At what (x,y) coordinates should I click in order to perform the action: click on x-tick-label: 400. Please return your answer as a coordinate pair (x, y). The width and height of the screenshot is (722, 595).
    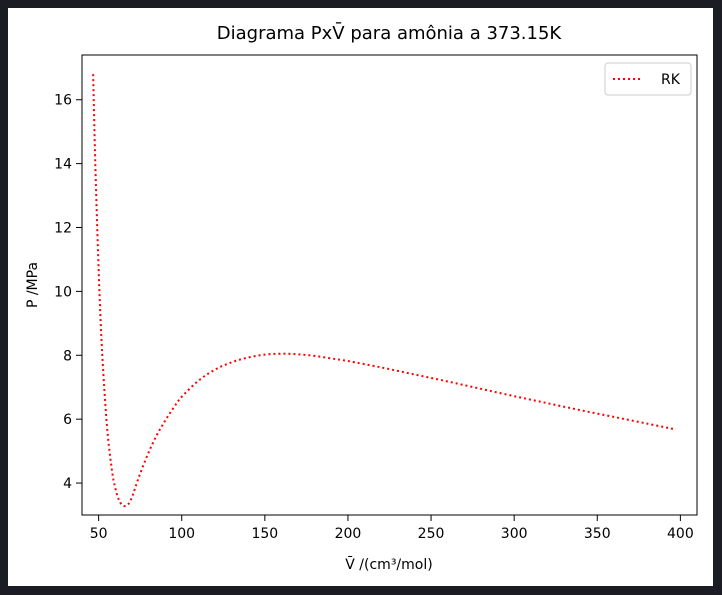
    Looking at the image, I should click on (680, 534).